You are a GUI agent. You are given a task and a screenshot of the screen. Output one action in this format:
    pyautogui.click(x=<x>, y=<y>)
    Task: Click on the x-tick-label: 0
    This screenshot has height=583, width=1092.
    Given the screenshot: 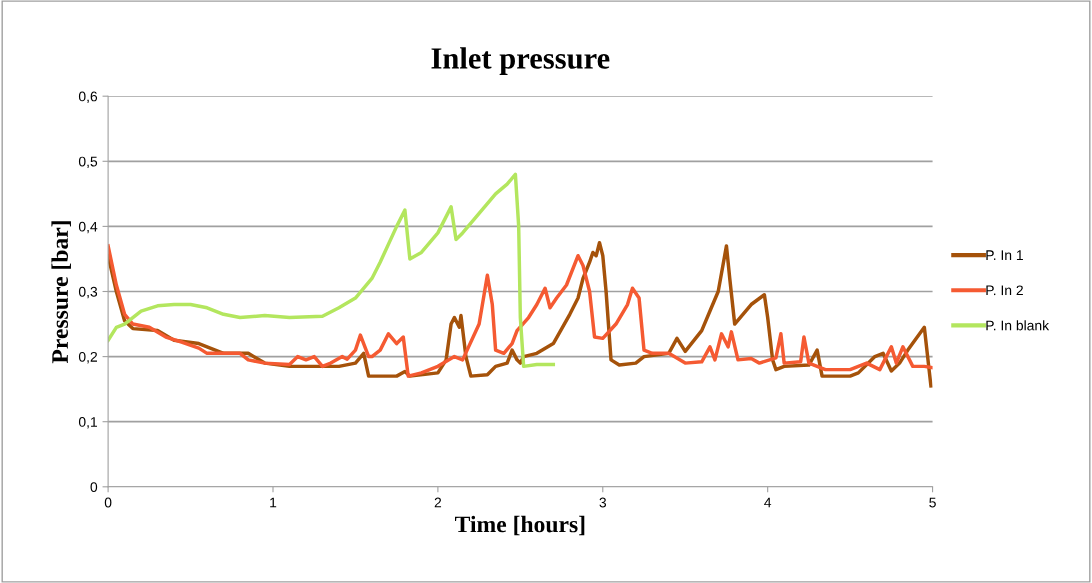 What is the action you would take?
    pyautogui.click(x=108, y=502)
    